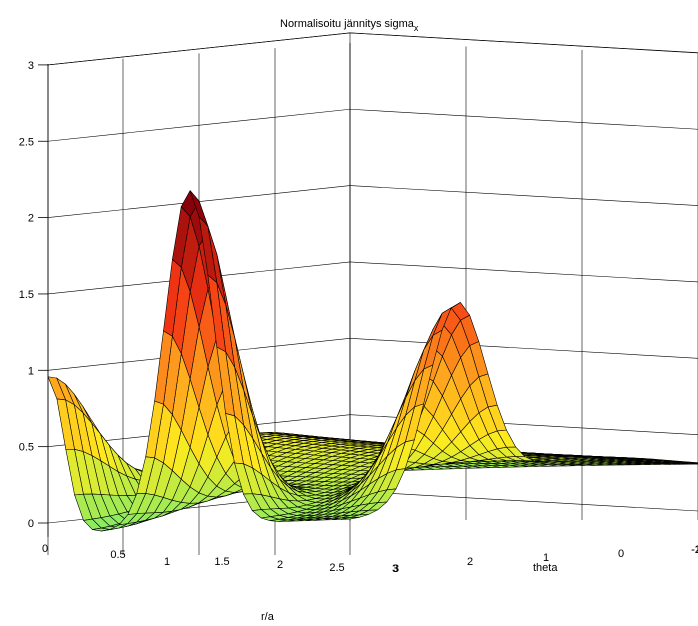  What do you see at coordinates (546, 558) in the screenshot?
I see `theta-tick-label: 1` at bounding box center [546, 558].